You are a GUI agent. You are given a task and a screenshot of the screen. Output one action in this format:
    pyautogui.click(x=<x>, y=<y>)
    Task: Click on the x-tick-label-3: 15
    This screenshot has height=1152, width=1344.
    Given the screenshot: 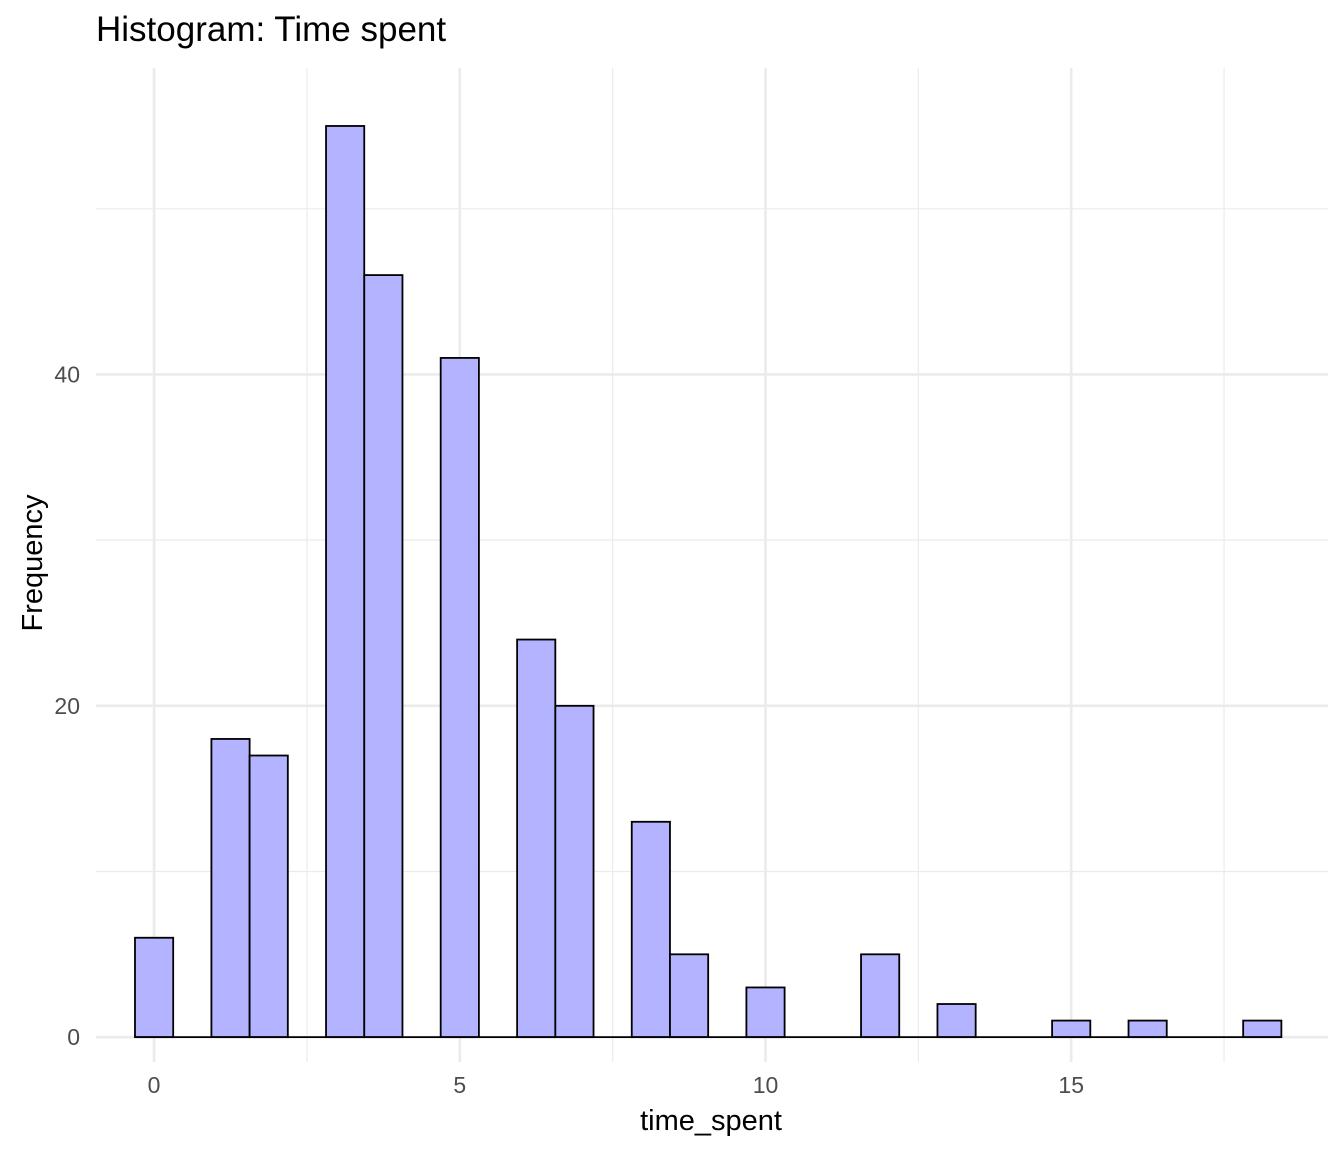 What is the action you would take?
    pyautogui.click(x=1071, y=1085)
    